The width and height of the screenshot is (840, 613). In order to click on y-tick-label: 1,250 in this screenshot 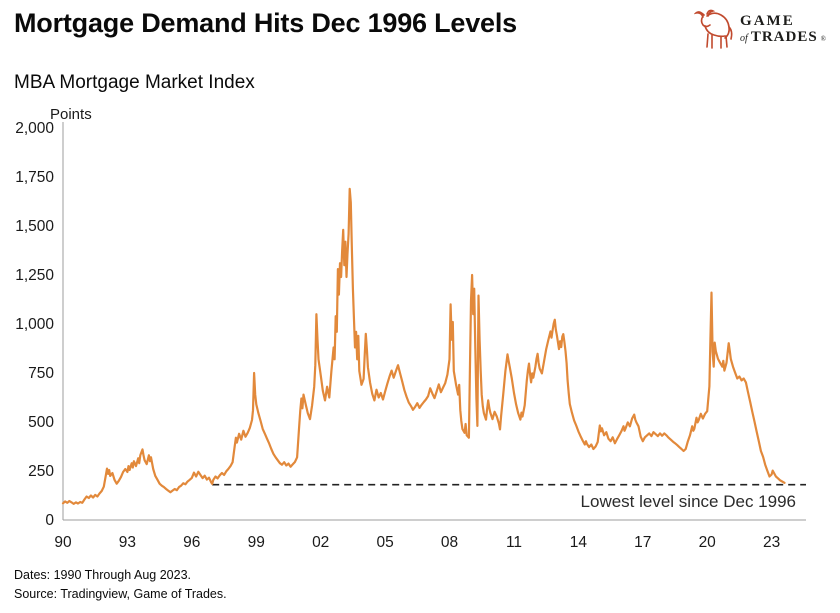, I will do `click(34, 275)`.